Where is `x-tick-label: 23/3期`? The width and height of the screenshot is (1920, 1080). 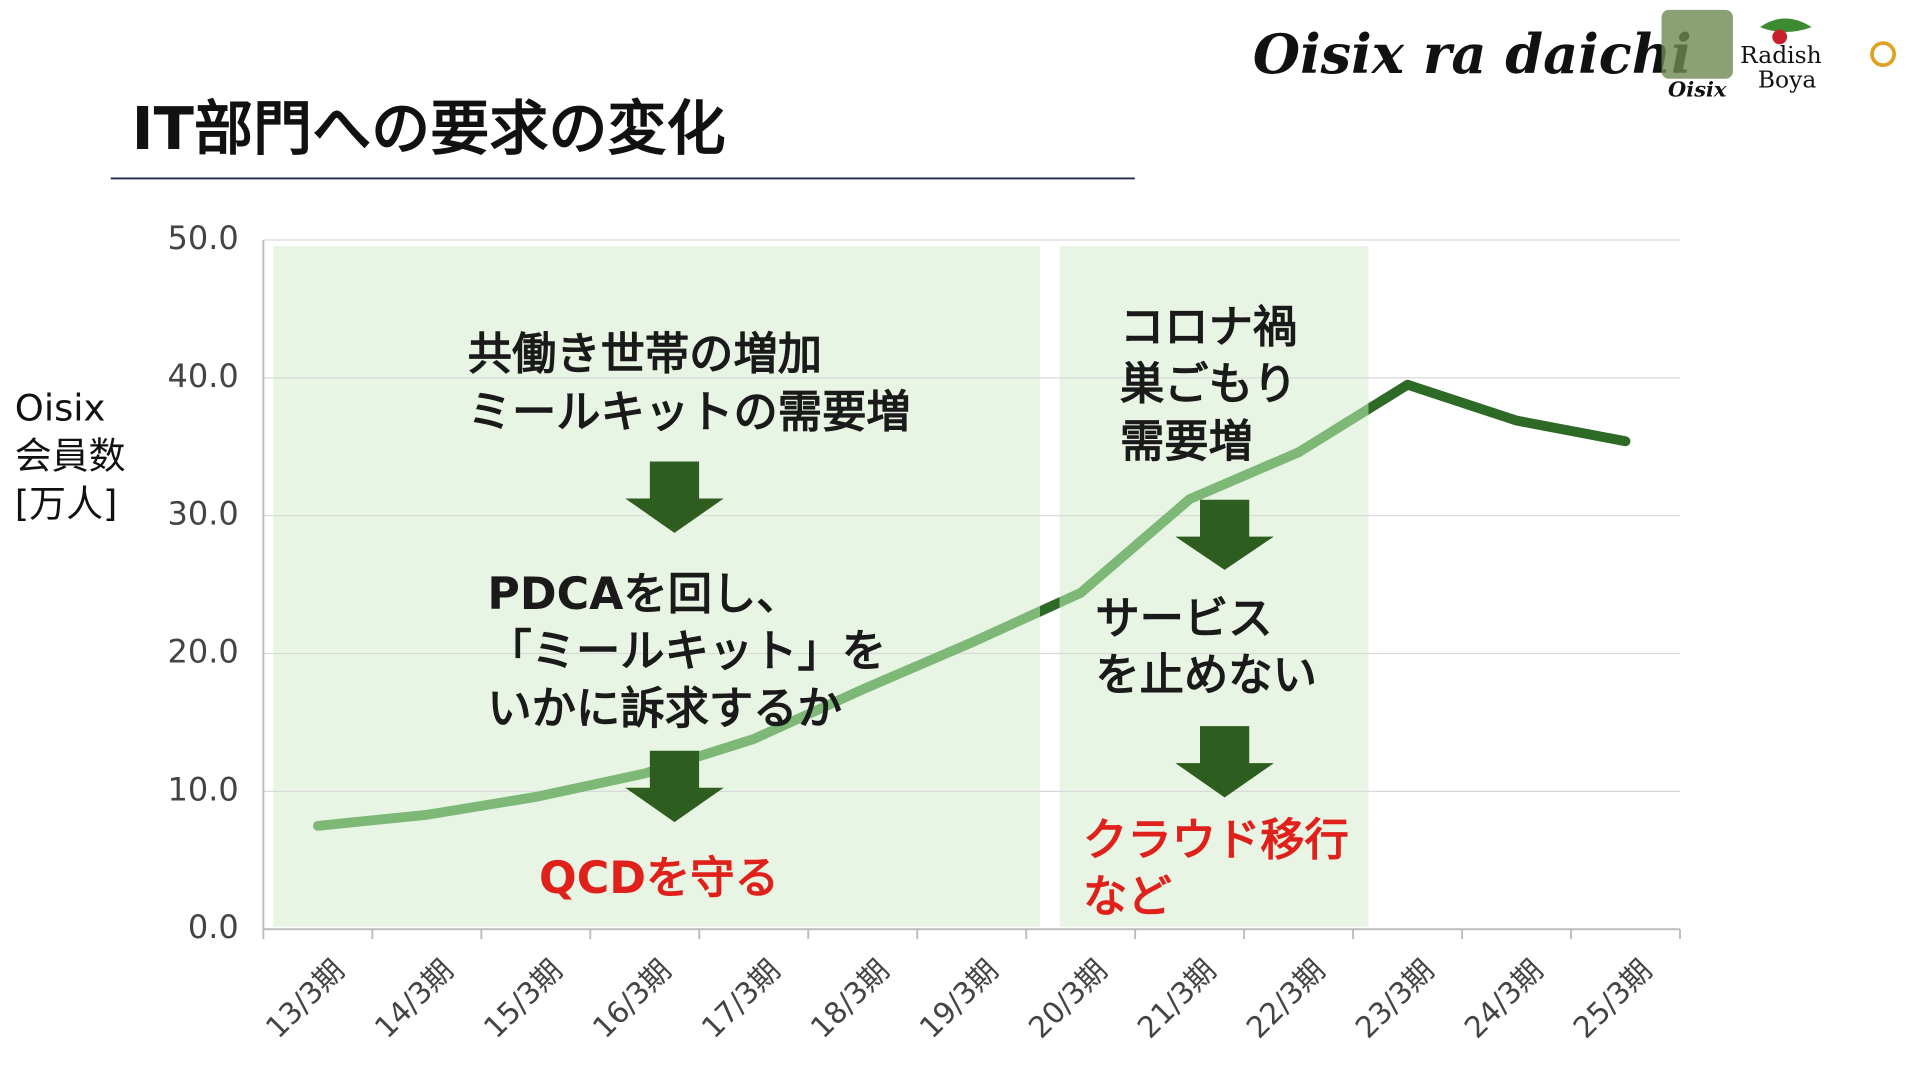 x-tick-label: 23/3期 is located at coordinates (1395, 999).